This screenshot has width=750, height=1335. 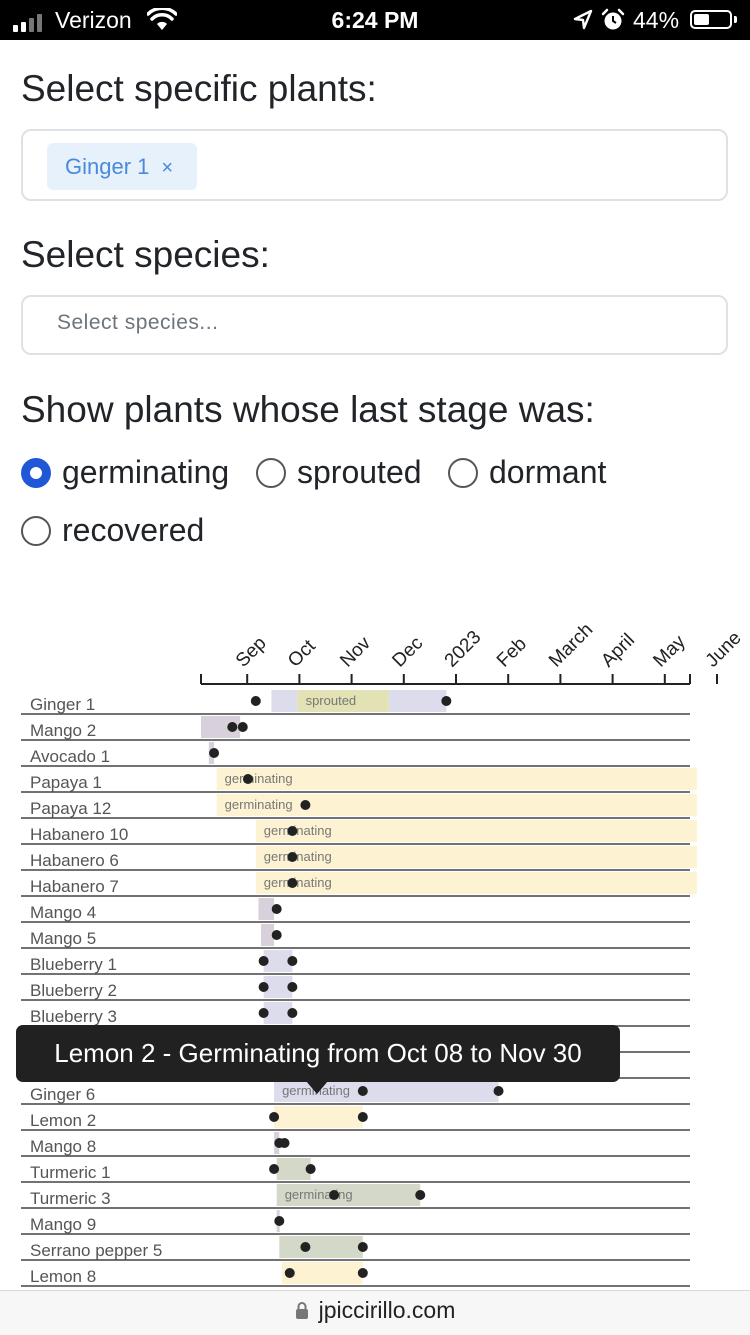 I want to click on clock: 6:24 PM, so click(x=375, y=20).